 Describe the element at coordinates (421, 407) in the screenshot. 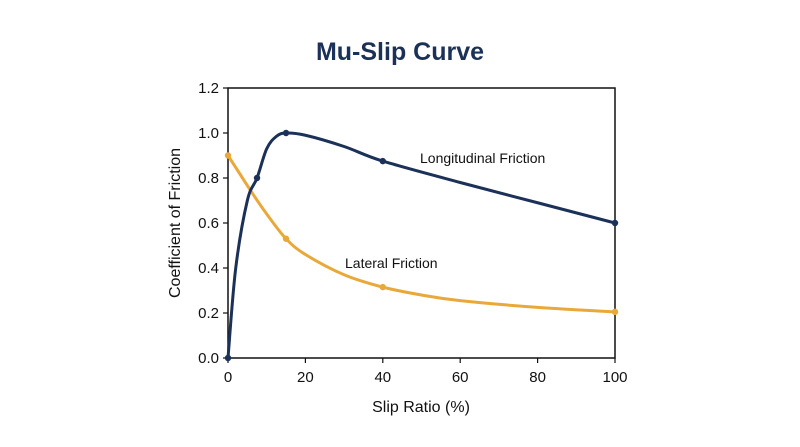

I see `x-axis-label: Slip Ratio (%)` at that location.